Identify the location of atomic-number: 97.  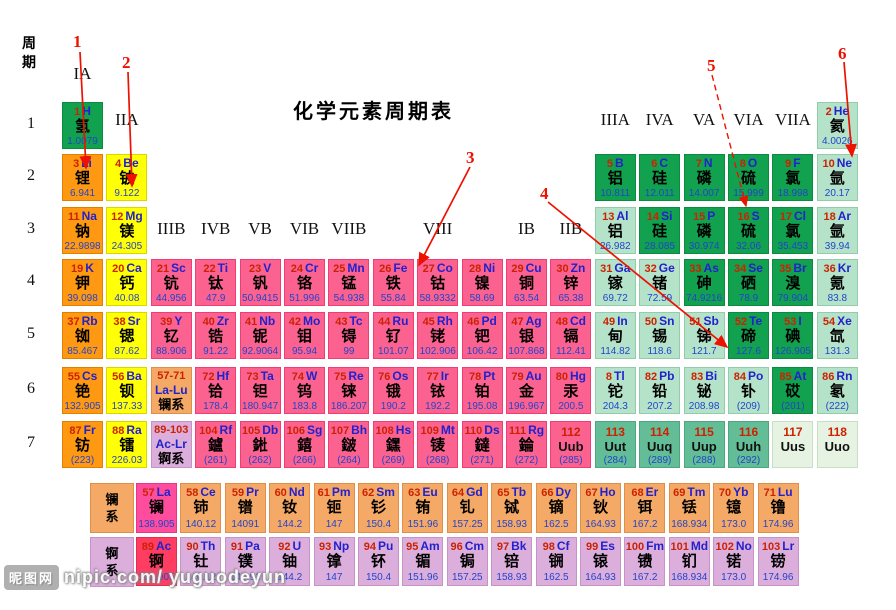
(503, 547).